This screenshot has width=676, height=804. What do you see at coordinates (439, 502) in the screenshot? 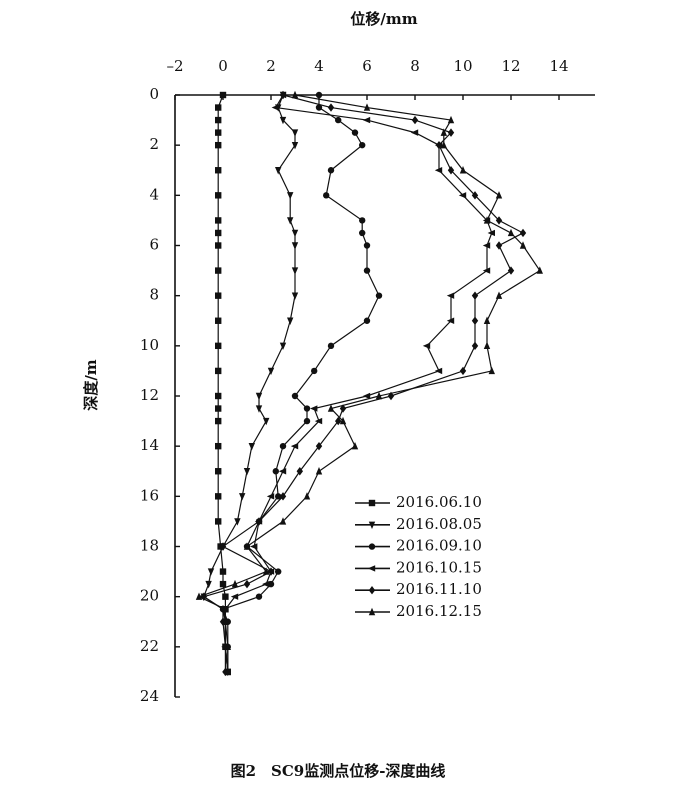
I see `legend-label: 2016.06.10` at bounding box center [439, 502].